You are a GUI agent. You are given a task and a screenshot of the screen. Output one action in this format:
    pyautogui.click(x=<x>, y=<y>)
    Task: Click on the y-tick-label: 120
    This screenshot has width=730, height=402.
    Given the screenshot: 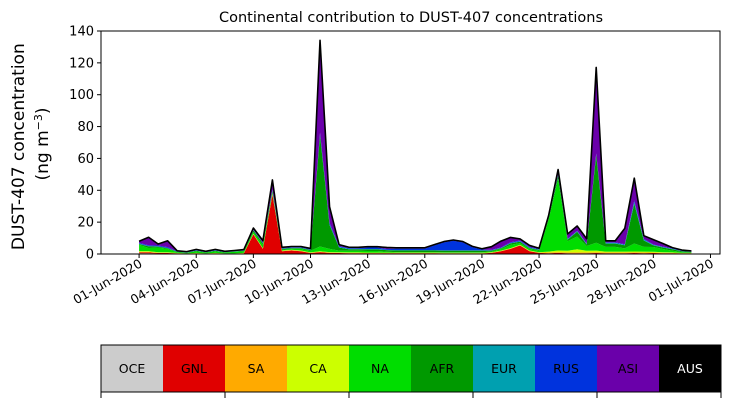 What is the action you would take?
    pyautogui.click(x=81, y=63)
    